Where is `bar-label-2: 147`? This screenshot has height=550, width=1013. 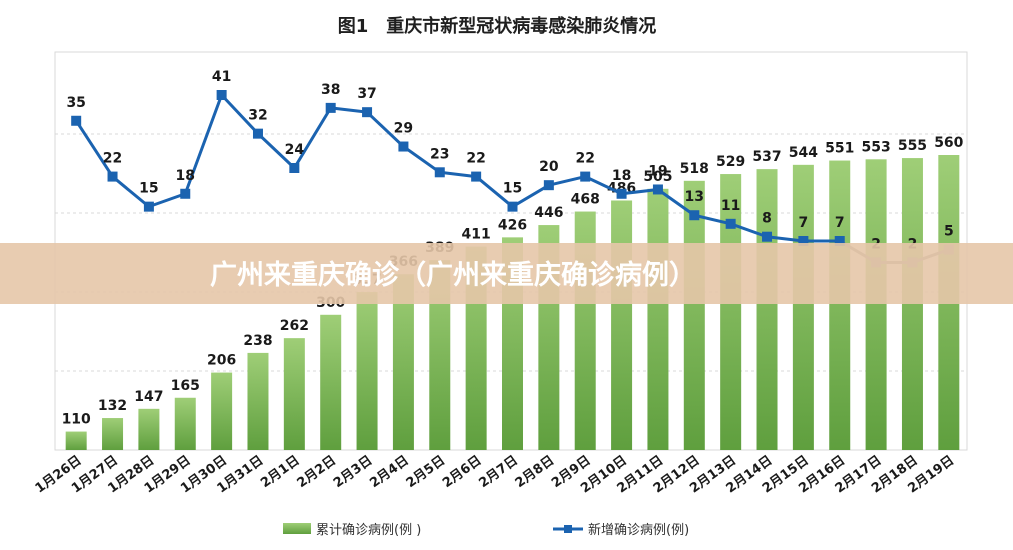
bar-label-2: 147 is located at coordinates (148, 397).